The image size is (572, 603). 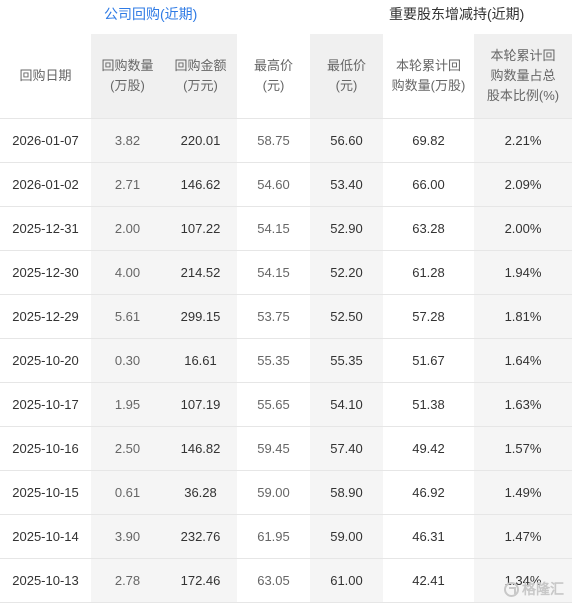 What do you see at coordinates (457, 14) in the screenshot?
I see `tab-major-shareholder: 重要股东增减持(近期)` at bounding box center [457, 14].